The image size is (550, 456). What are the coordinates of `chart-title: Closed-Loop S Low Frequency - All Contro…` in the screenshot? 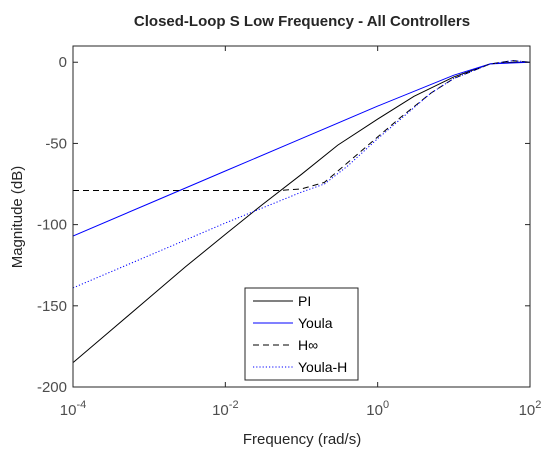 It's located at (302, 21).